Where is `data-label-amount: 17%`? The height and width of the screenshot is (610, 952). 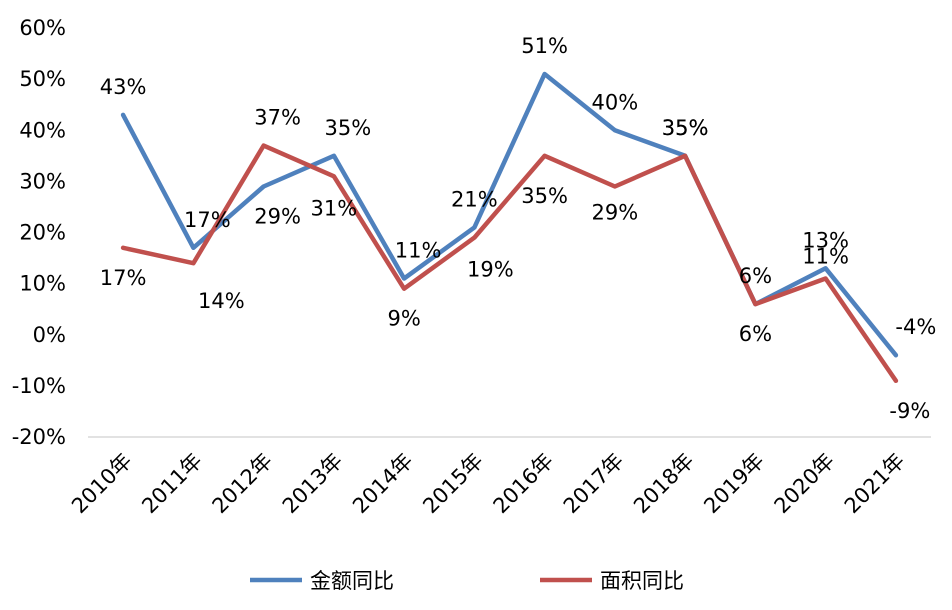
data-label-amount: 17% is located at coordinates (207, 220).